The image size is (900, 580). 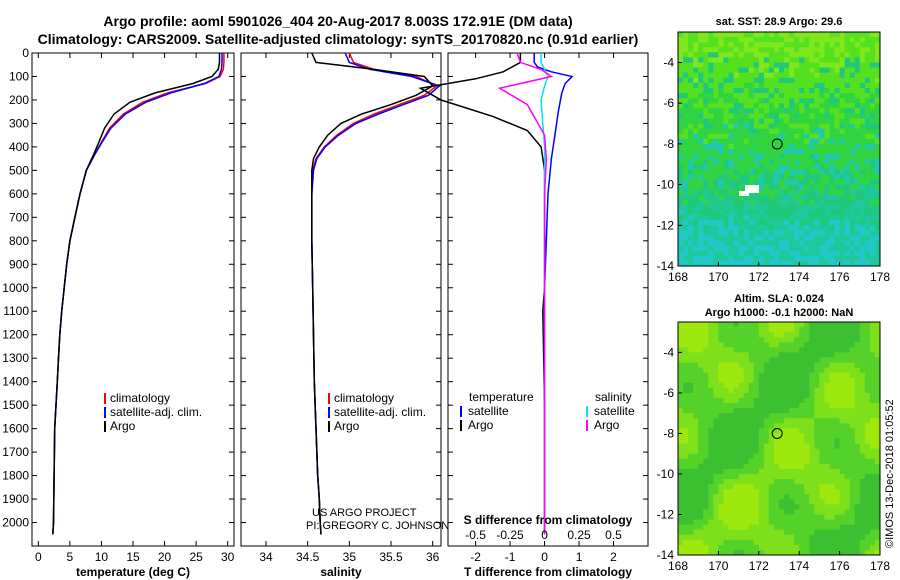 I want to click on differences-top-xlabel: S difference from climatology, so click(x=548, y=520).